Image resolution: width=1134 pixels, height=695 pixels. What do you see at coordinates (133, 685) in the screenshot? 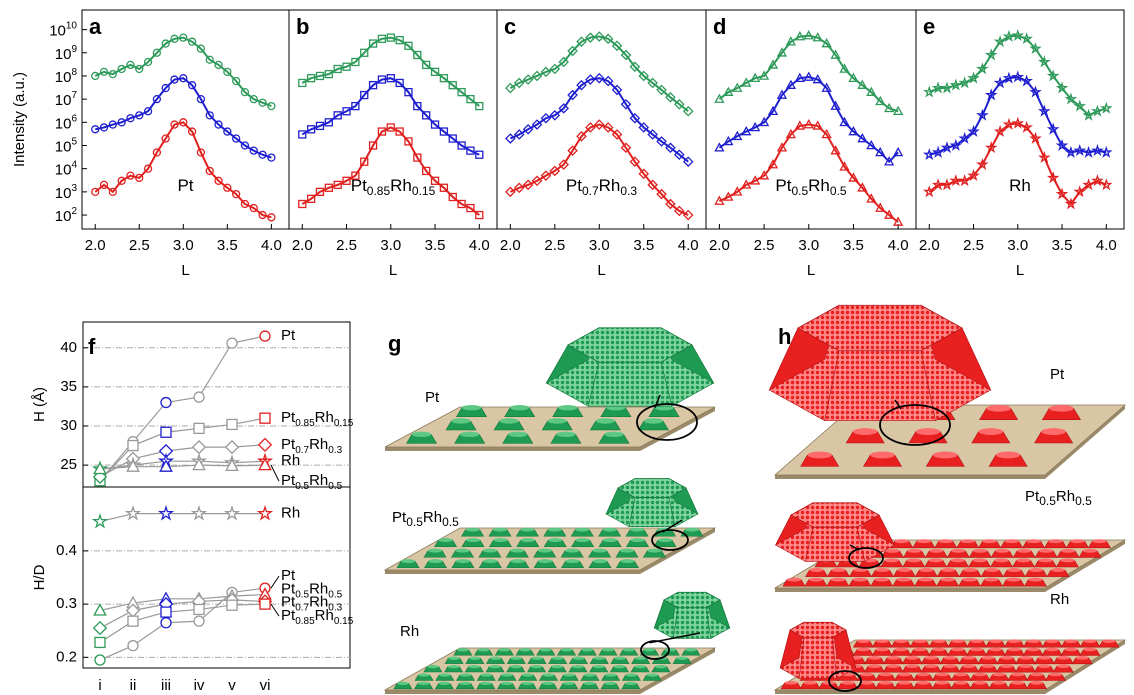
I see `x-tick-label: ii` at bounding box center [133, 685].